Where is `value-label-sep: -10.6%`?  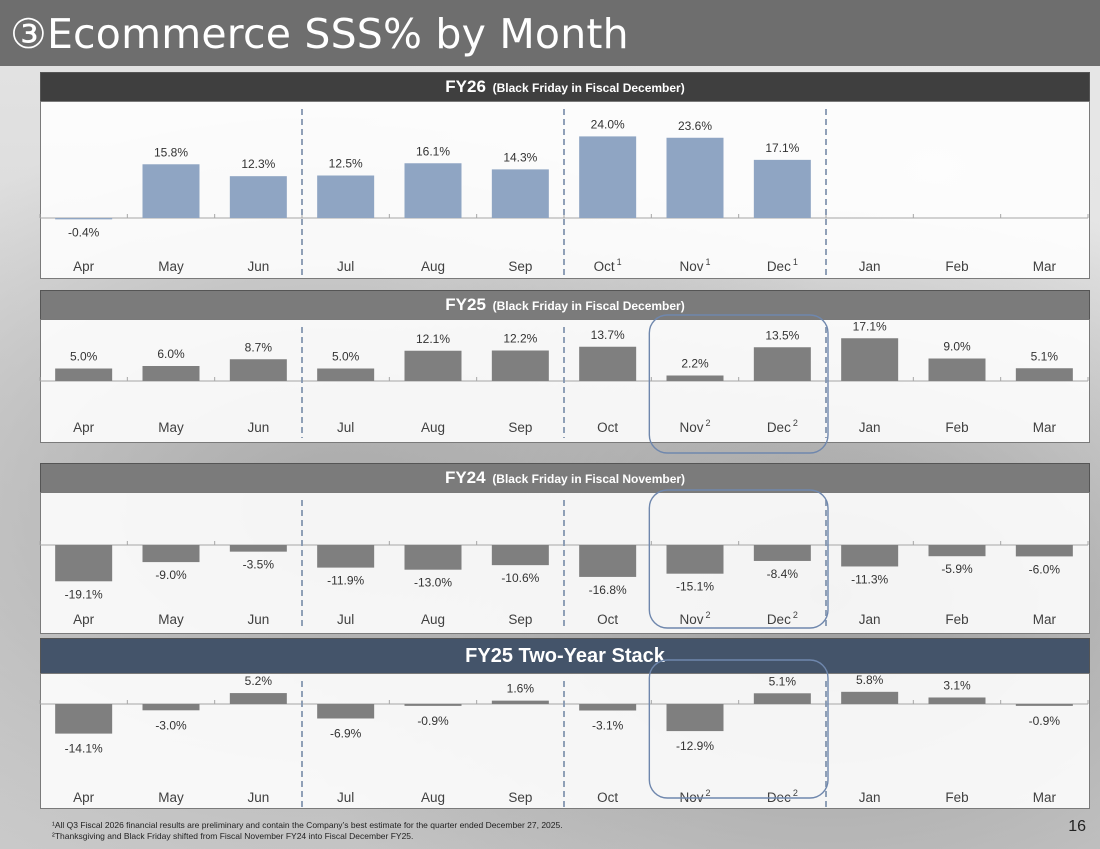 value-label-sep: -10.6% is located at coordinates (520, 578).